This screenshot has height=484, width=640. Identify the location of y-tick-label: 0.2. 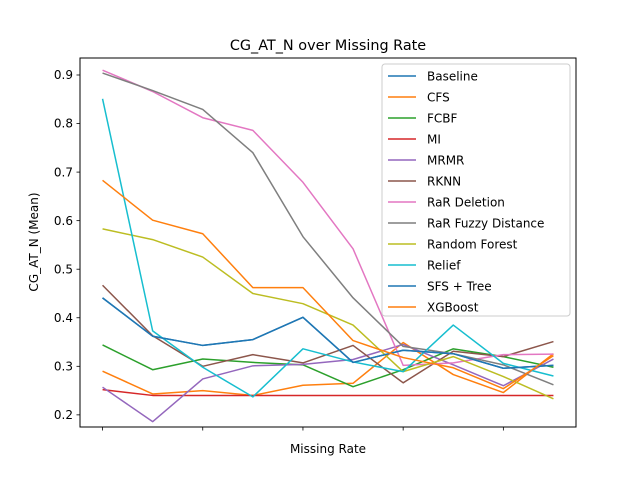
(63, 415).